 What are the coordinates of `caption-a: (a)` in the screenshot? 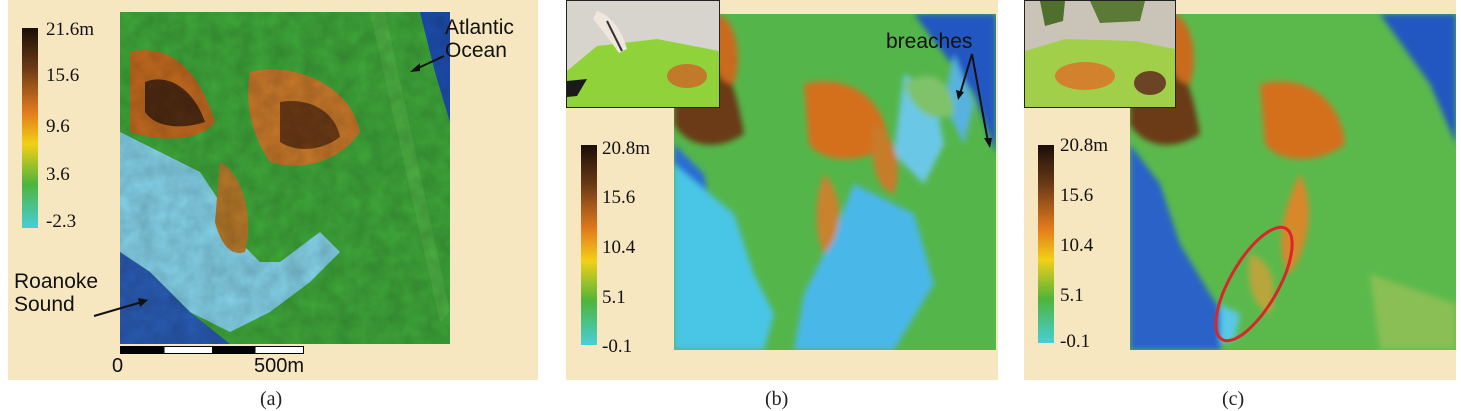 It's located at (271, 399).